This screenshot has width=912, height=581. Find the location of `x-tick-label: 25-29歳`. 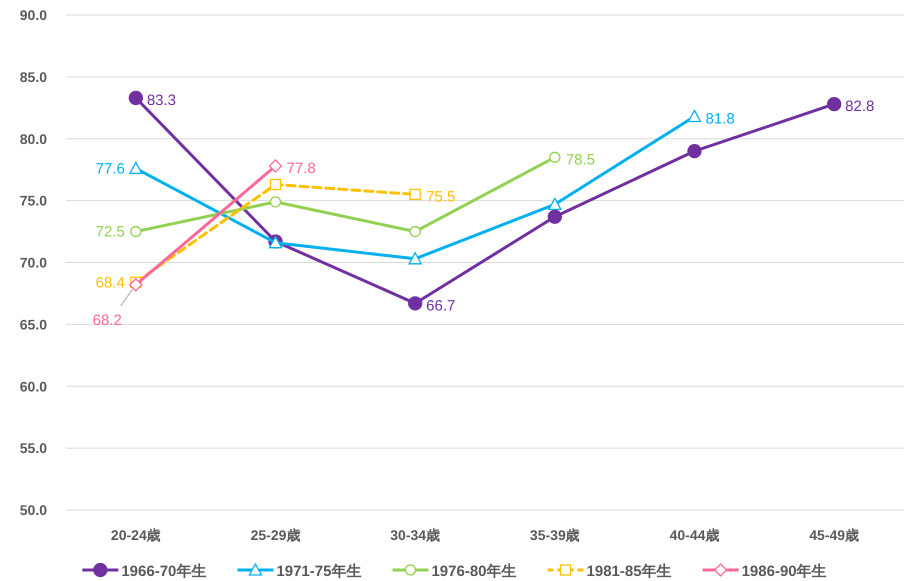

x-tick-label: 25-29歳 is located at coordinates (275, 535).